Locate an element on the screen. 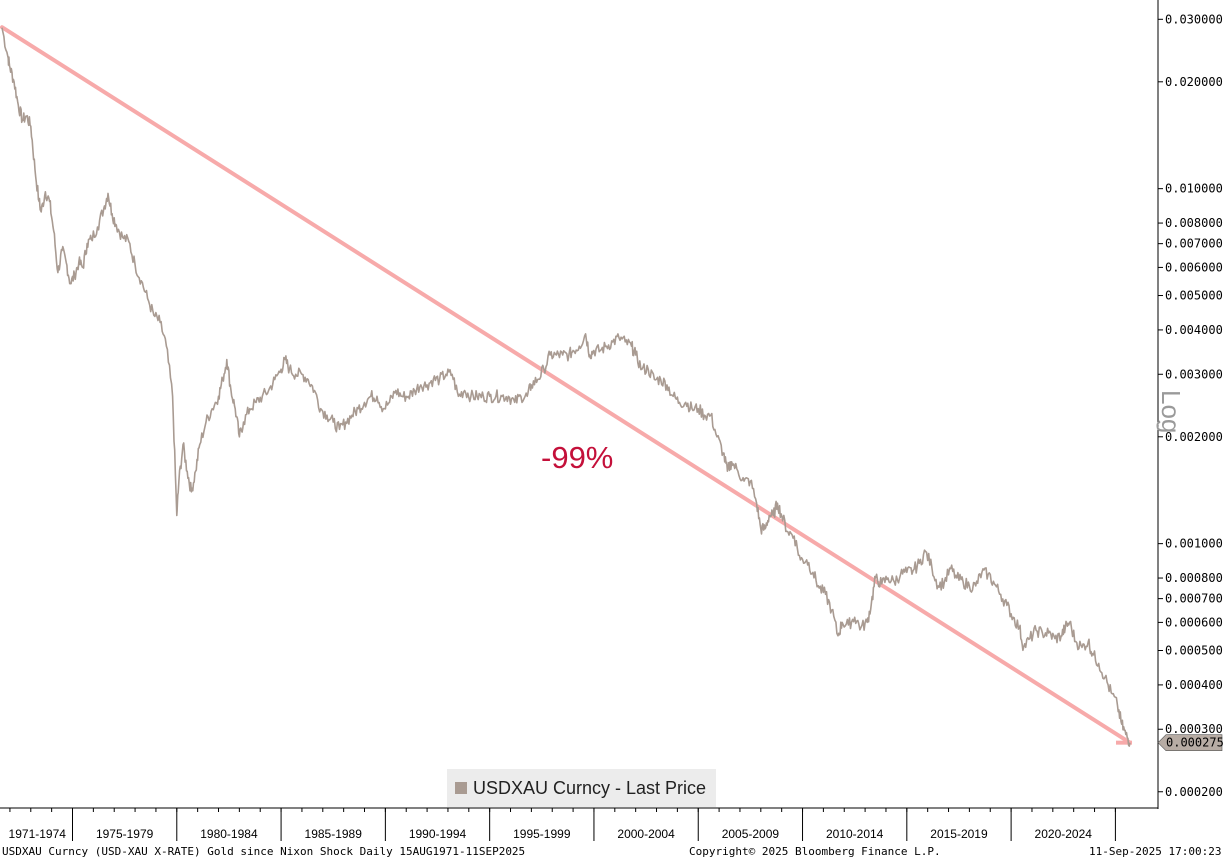 The width and height of the screenshot is (1223, 860). footer-copyright: Copyright© 2025 Bloomberg Finance L.P. is located at coordinates (815, 851).